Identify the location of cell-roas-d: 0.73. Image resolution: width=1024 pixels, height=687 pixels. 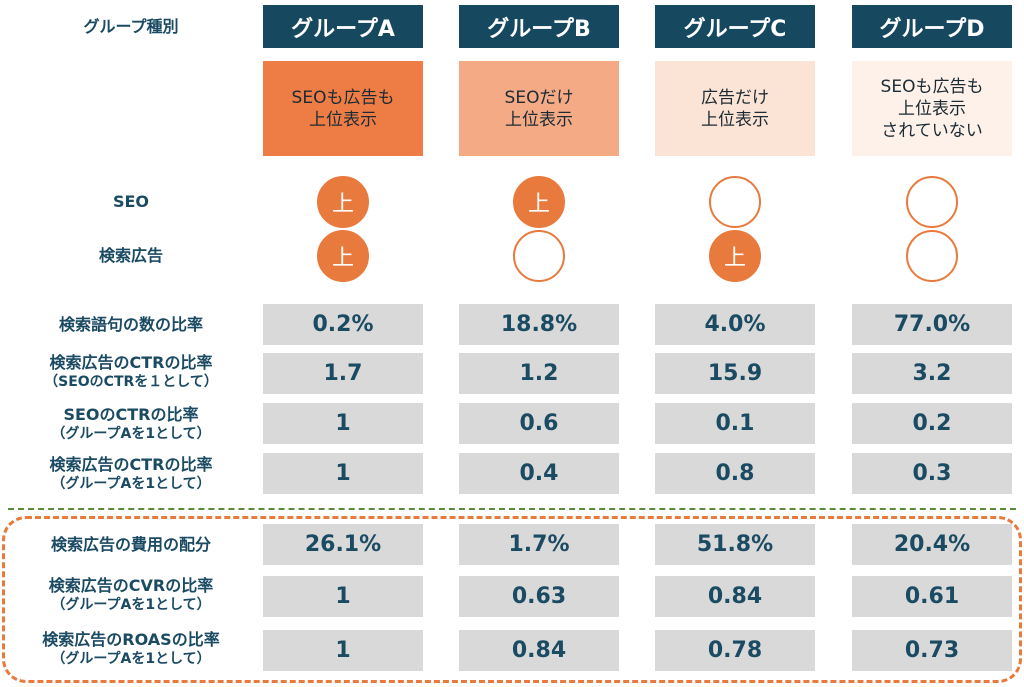
(932, 650).